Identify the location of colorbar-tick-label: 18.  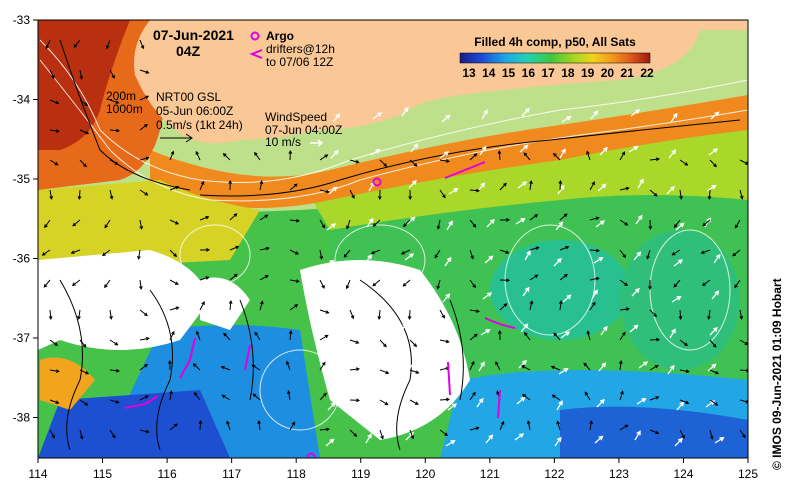
(568, 73).